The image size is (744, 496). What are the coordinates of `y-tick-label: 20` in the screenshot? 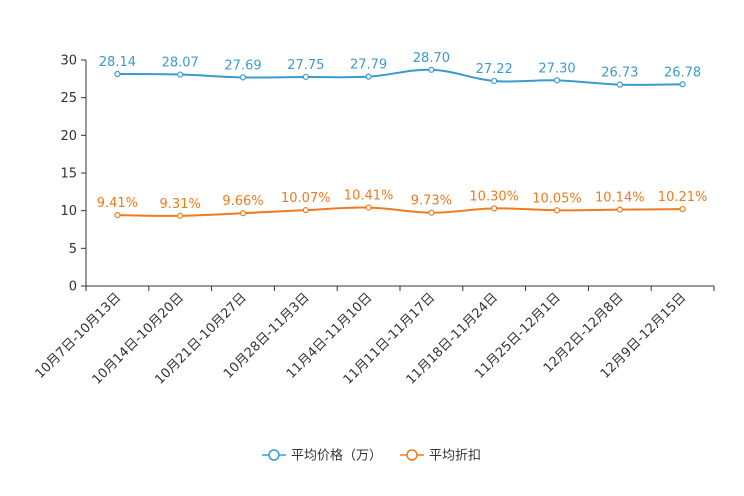 It's located at (68, 136).